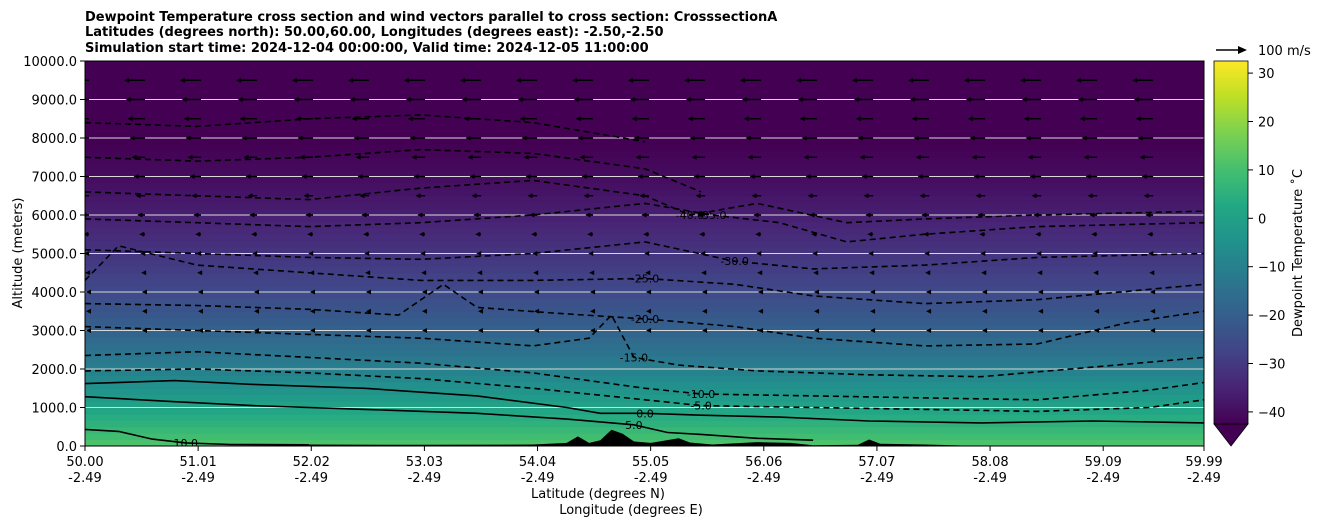  What do you see at coordinates (1284, 51) in the screenshot?
I see `quiver-key-label: 100 m/s` at bounding box center [1284, 51].